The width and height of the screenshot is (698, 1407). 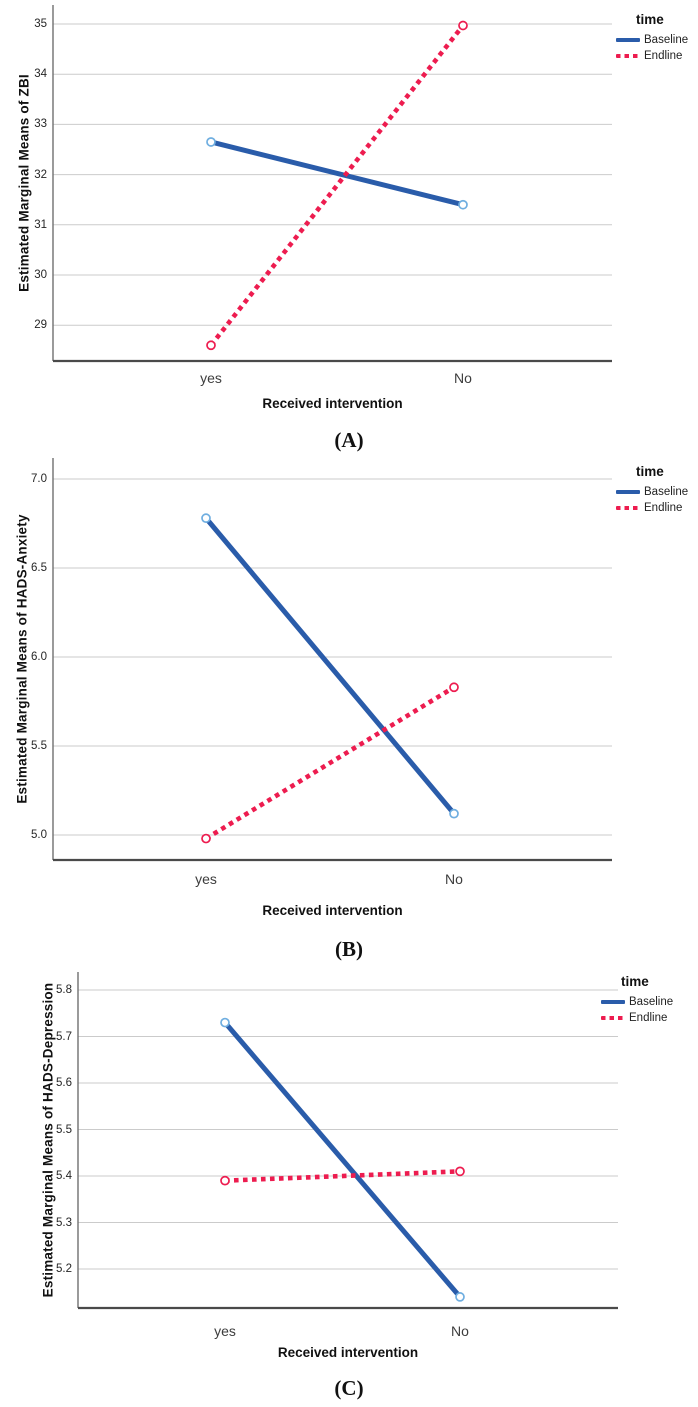 What do you see at coordinates (64, 990) in the screenshot?
I see `y-tick-label: 5.8` at bounding box center [64, 990].